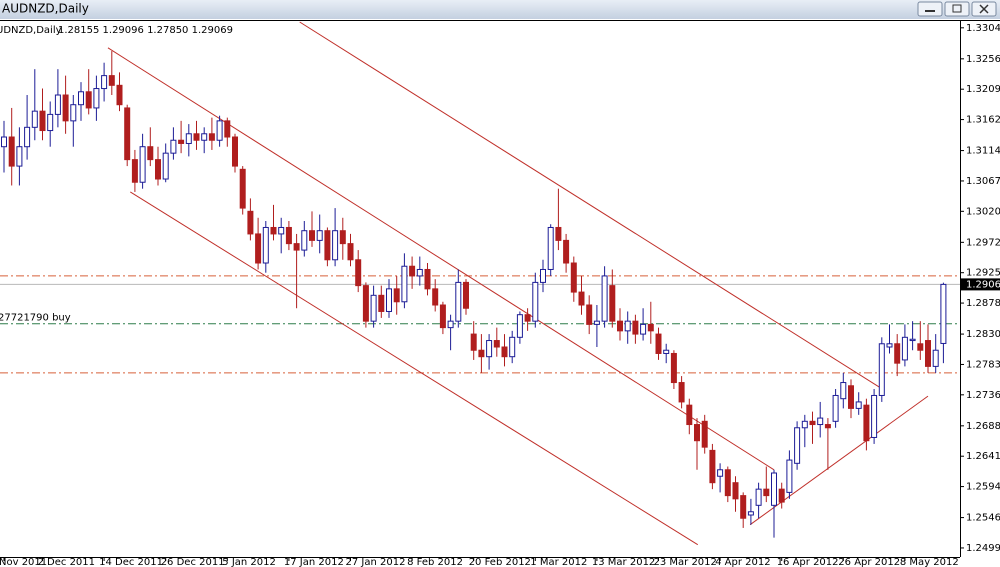  Describe the element at coordinates (983, 28) in the screenshot. I see `y-tick-label: 1.33040` at that location.